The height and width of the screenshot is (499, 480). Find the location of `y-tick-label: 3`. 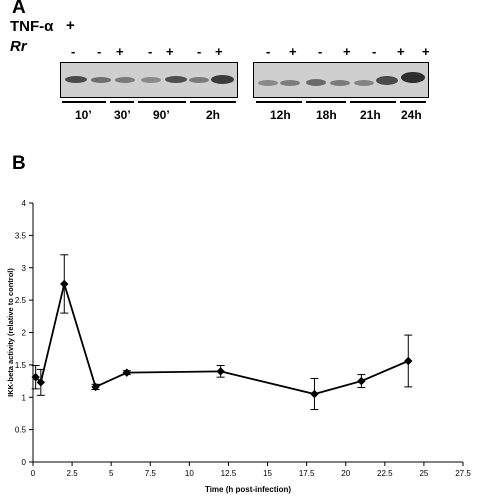

y-tick-label: 3 is located at coordinates (24, 268).